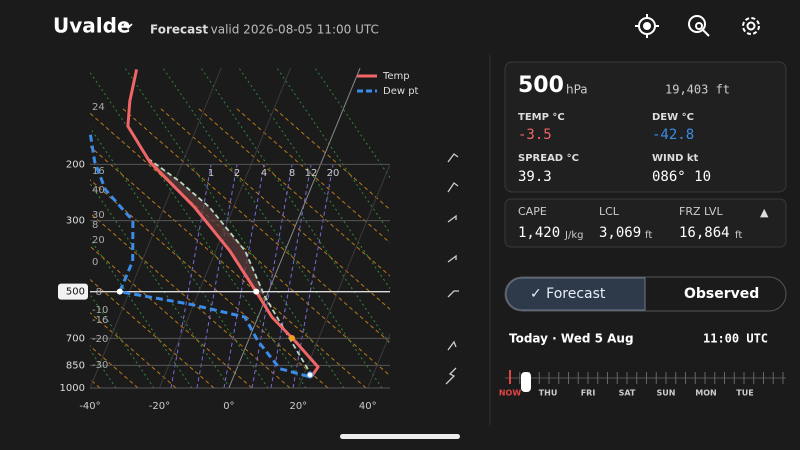  I want to click on temp-value: -3.5, so click(535, 135).